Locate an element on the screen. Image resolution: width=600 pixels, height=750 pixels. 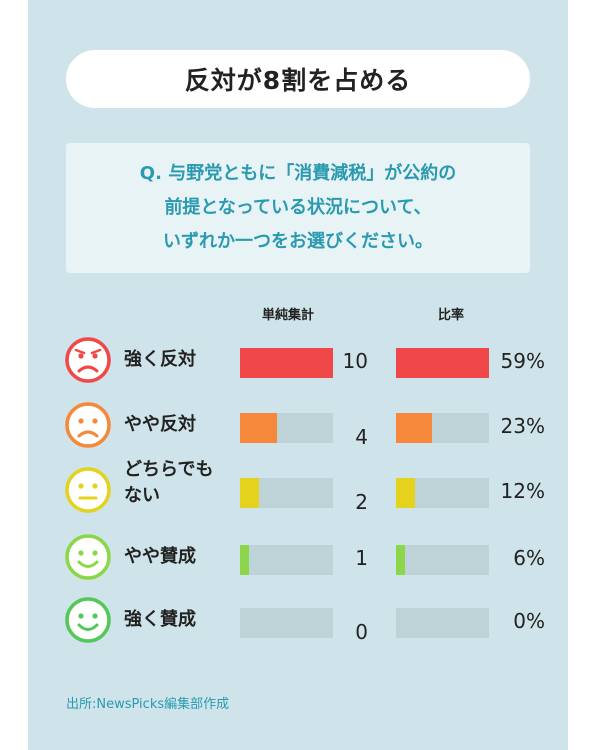
title-banner: 反対が8割を占める is located at coordinates (298, 79).